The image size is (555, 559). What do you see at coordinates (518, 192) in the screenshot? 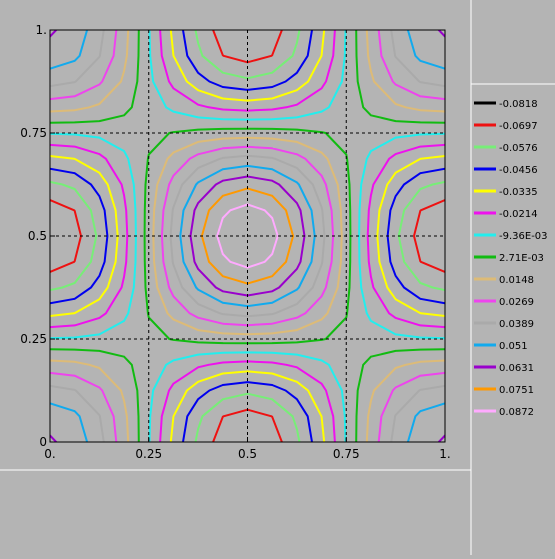
I see `legend-label-4: -0.0335` at bounding box center [518, 192].